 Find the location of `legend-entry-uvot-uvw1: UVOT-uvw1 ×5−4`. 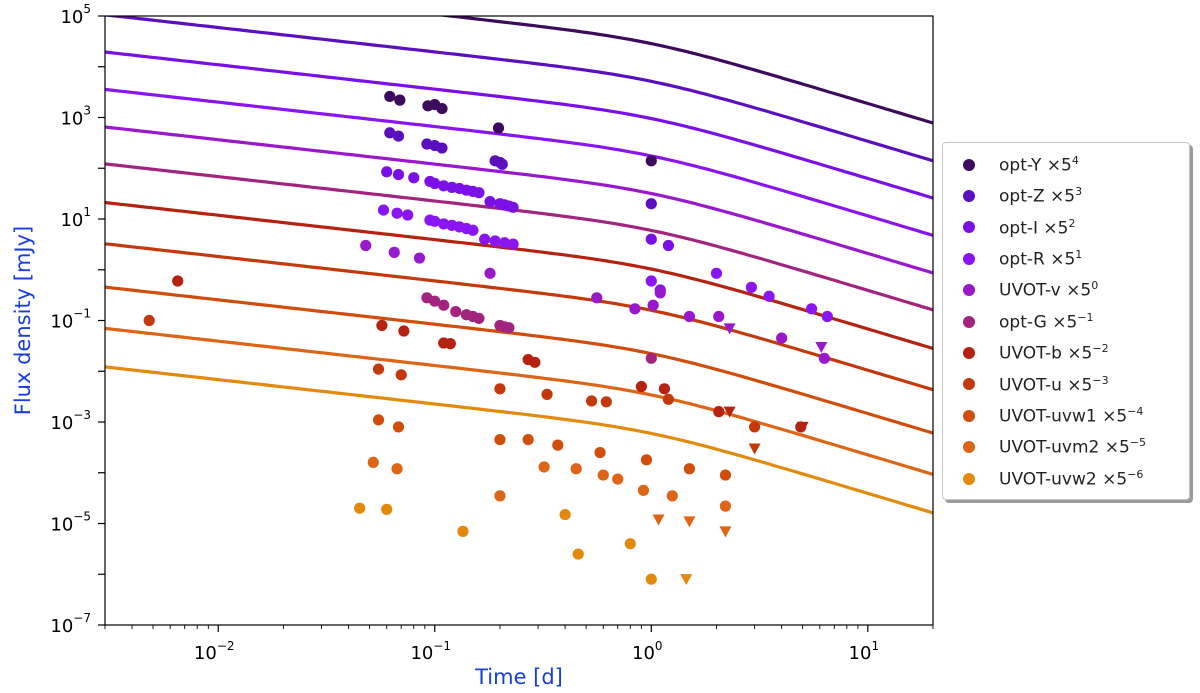

legend-entry-uvot-uvw1: UVOT-uvw1 ×5−4 is located at coordinates (1066, 415).